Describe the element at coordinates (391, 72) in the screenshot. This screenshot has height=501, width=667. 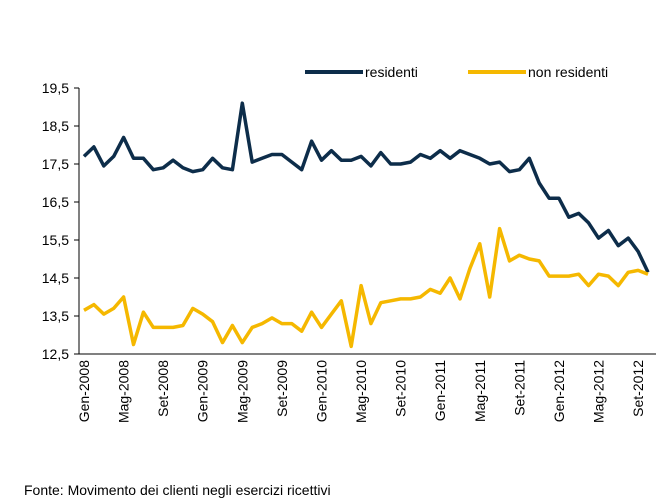
I see `legend-label: residenti` at that location.